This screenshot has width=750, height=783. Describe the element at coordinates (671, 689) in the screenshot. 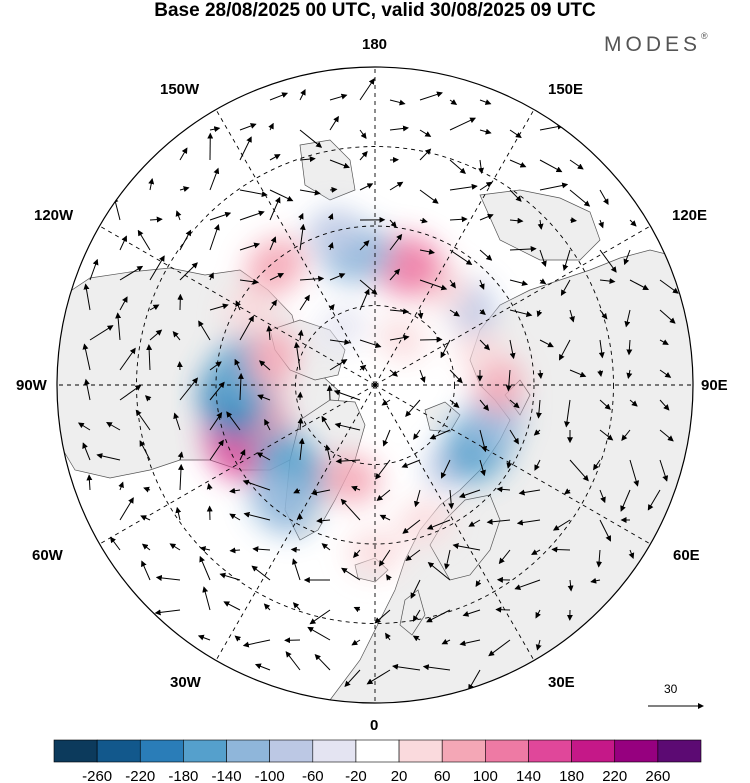

I see `reference-vector-label: 30` at that location.